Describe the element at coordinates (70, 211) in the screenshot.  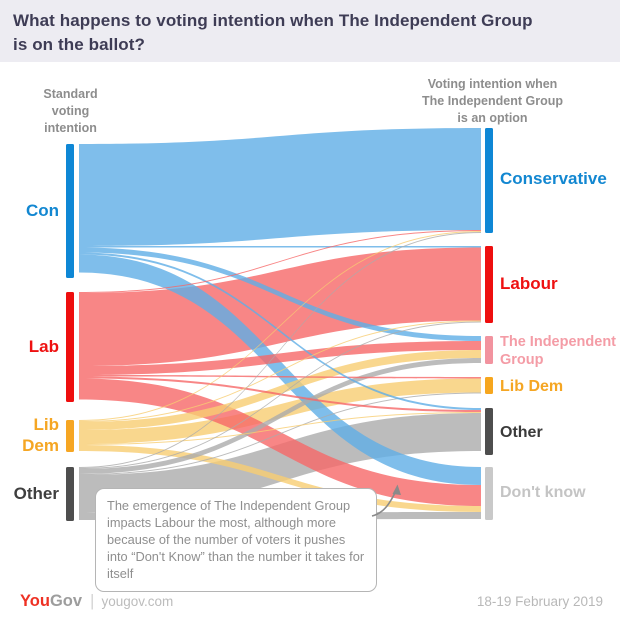
I see `node-bar-con` at that location.